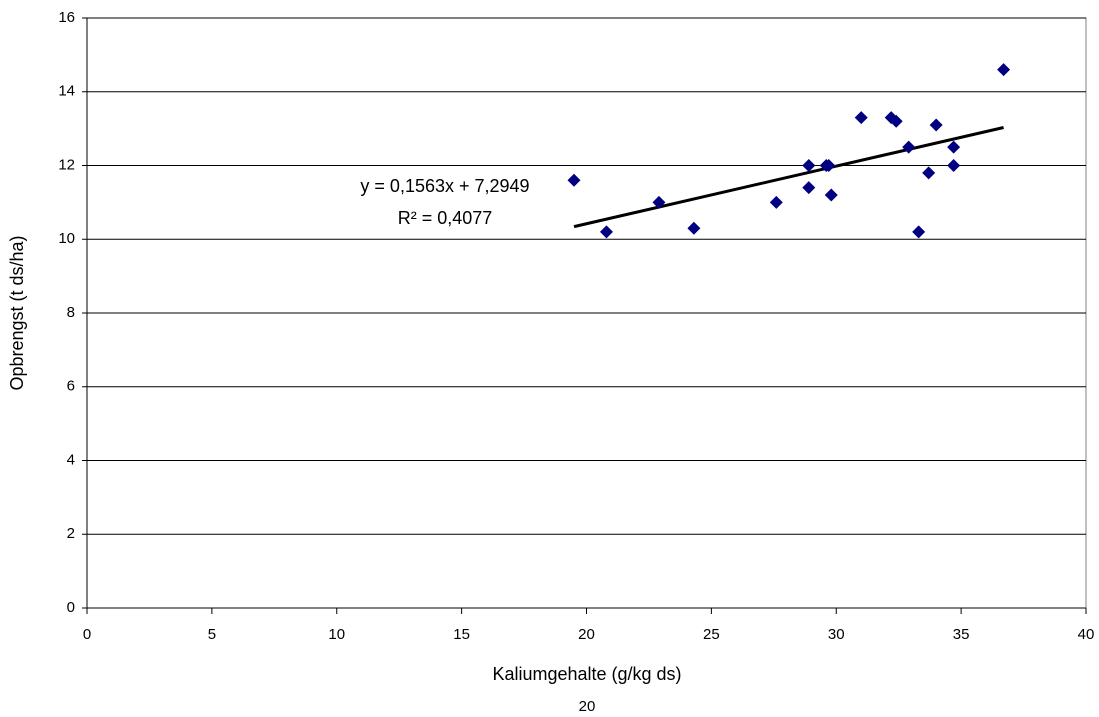  I want to click on x-tick-label: 40, so click(1086, 634).